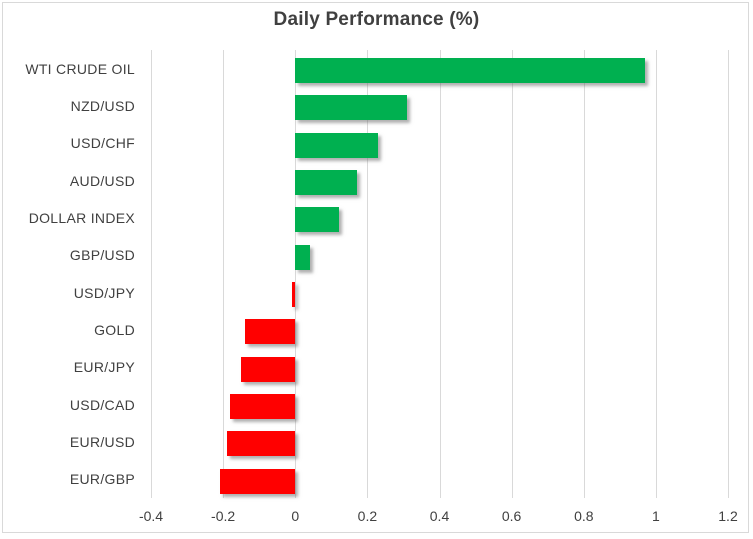 This screenshot has width=753, height=539. I want to click on category-label: WTI CRUDE OIL, so click(80, 68).